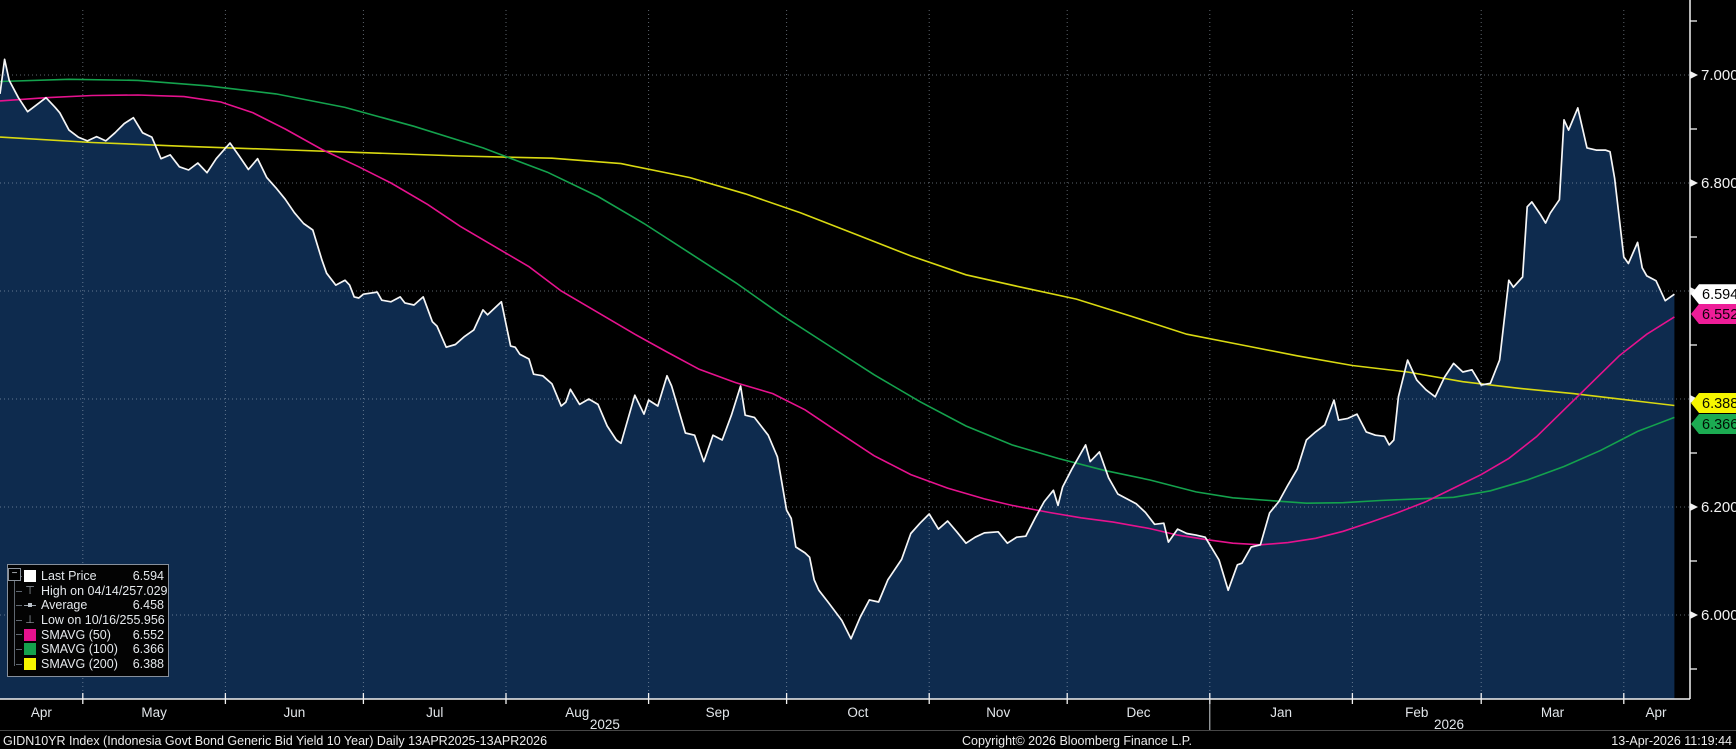 Image resolution: width=1736 pixels, height=749 pixels. I want to click on legend-row-smavg-50: SMAVG (50) 6.552, so click(87, 634).